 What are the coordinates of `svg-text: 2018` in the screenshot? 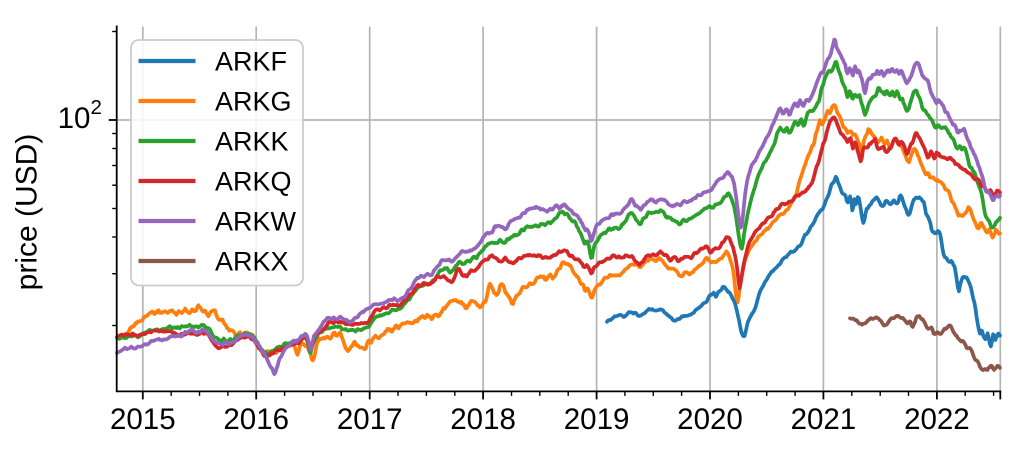 It's located at (483, 419).